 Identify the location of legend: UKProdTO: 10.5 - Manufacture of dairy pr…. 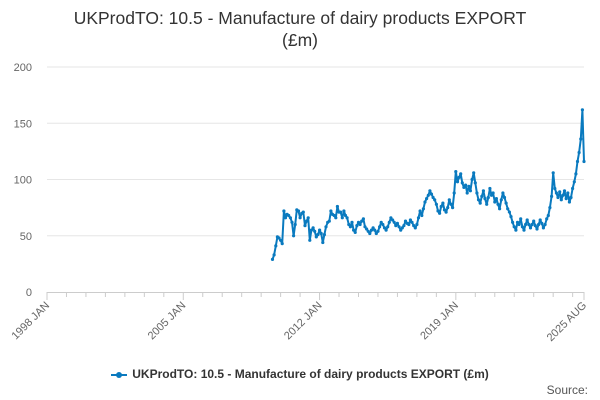
(300, 374).